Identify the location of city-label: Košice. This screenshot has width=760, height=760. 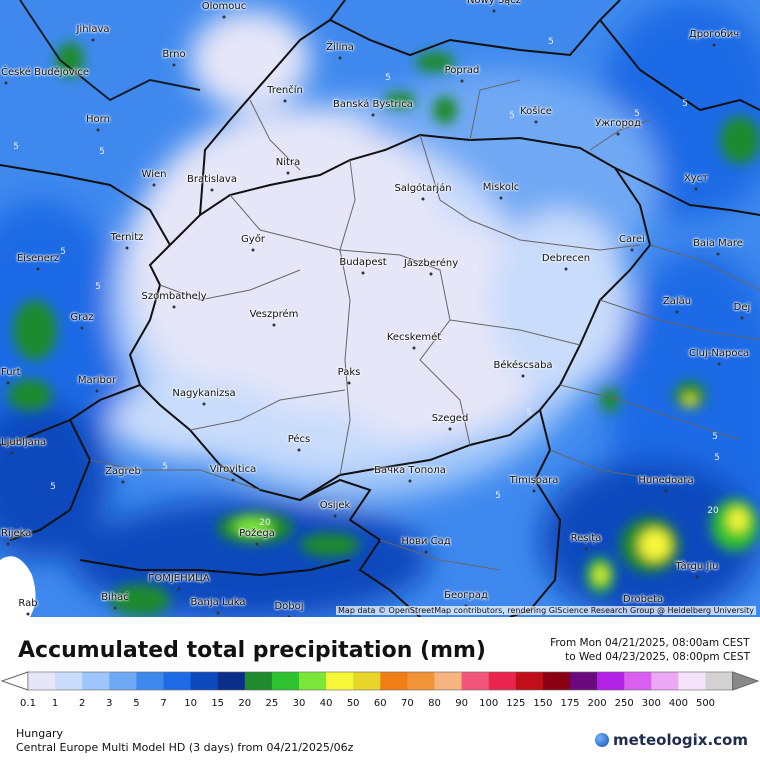
(536, 111).